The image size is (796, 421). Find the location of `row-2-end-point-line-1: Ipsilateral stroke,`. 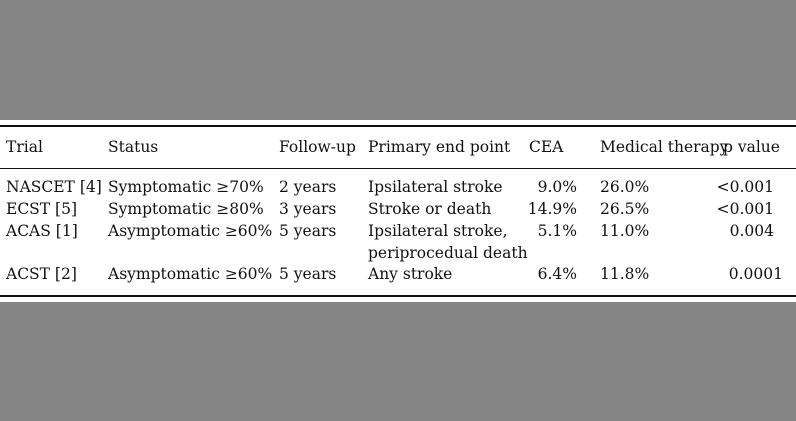

row-2-end-point-line-1: Ipsilateral stroke, is located at coordinates (438, 231).